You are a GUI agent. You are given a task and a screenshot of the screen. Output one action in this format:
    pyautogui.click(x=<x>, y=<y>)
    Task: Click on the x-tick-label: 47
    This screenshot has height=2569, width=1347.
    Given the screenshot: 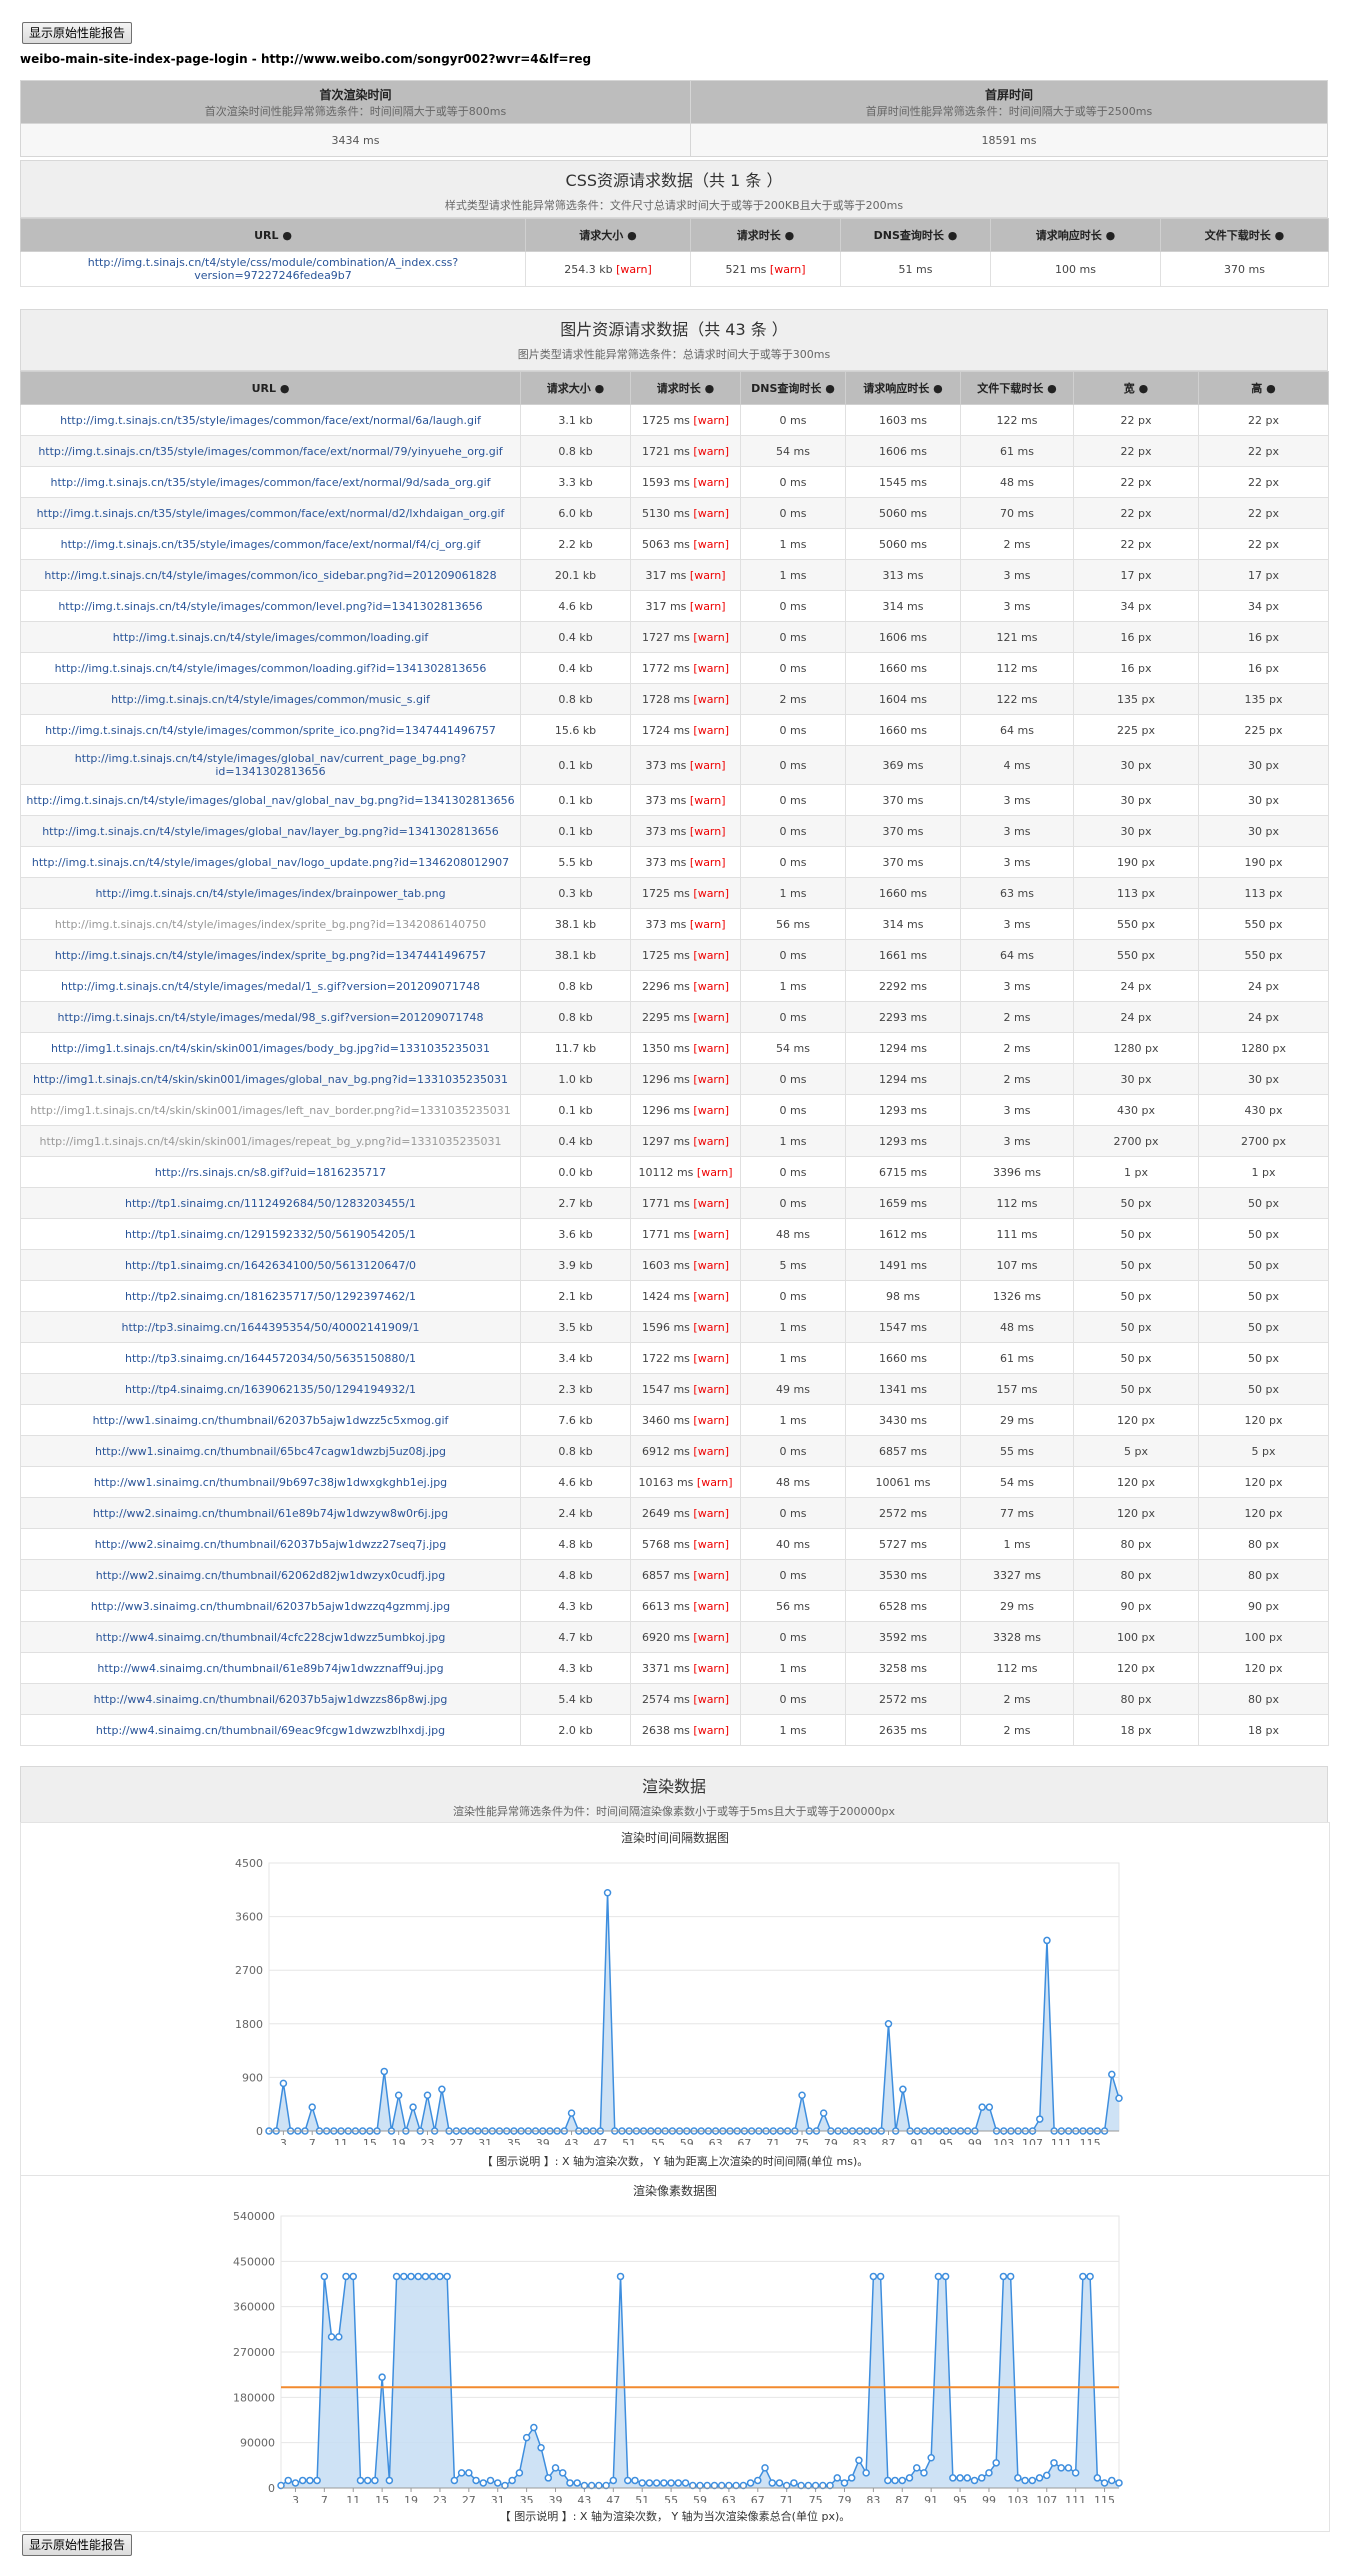 What is the action you would take?
    pyautogui.click(x=613, y=2498)
    